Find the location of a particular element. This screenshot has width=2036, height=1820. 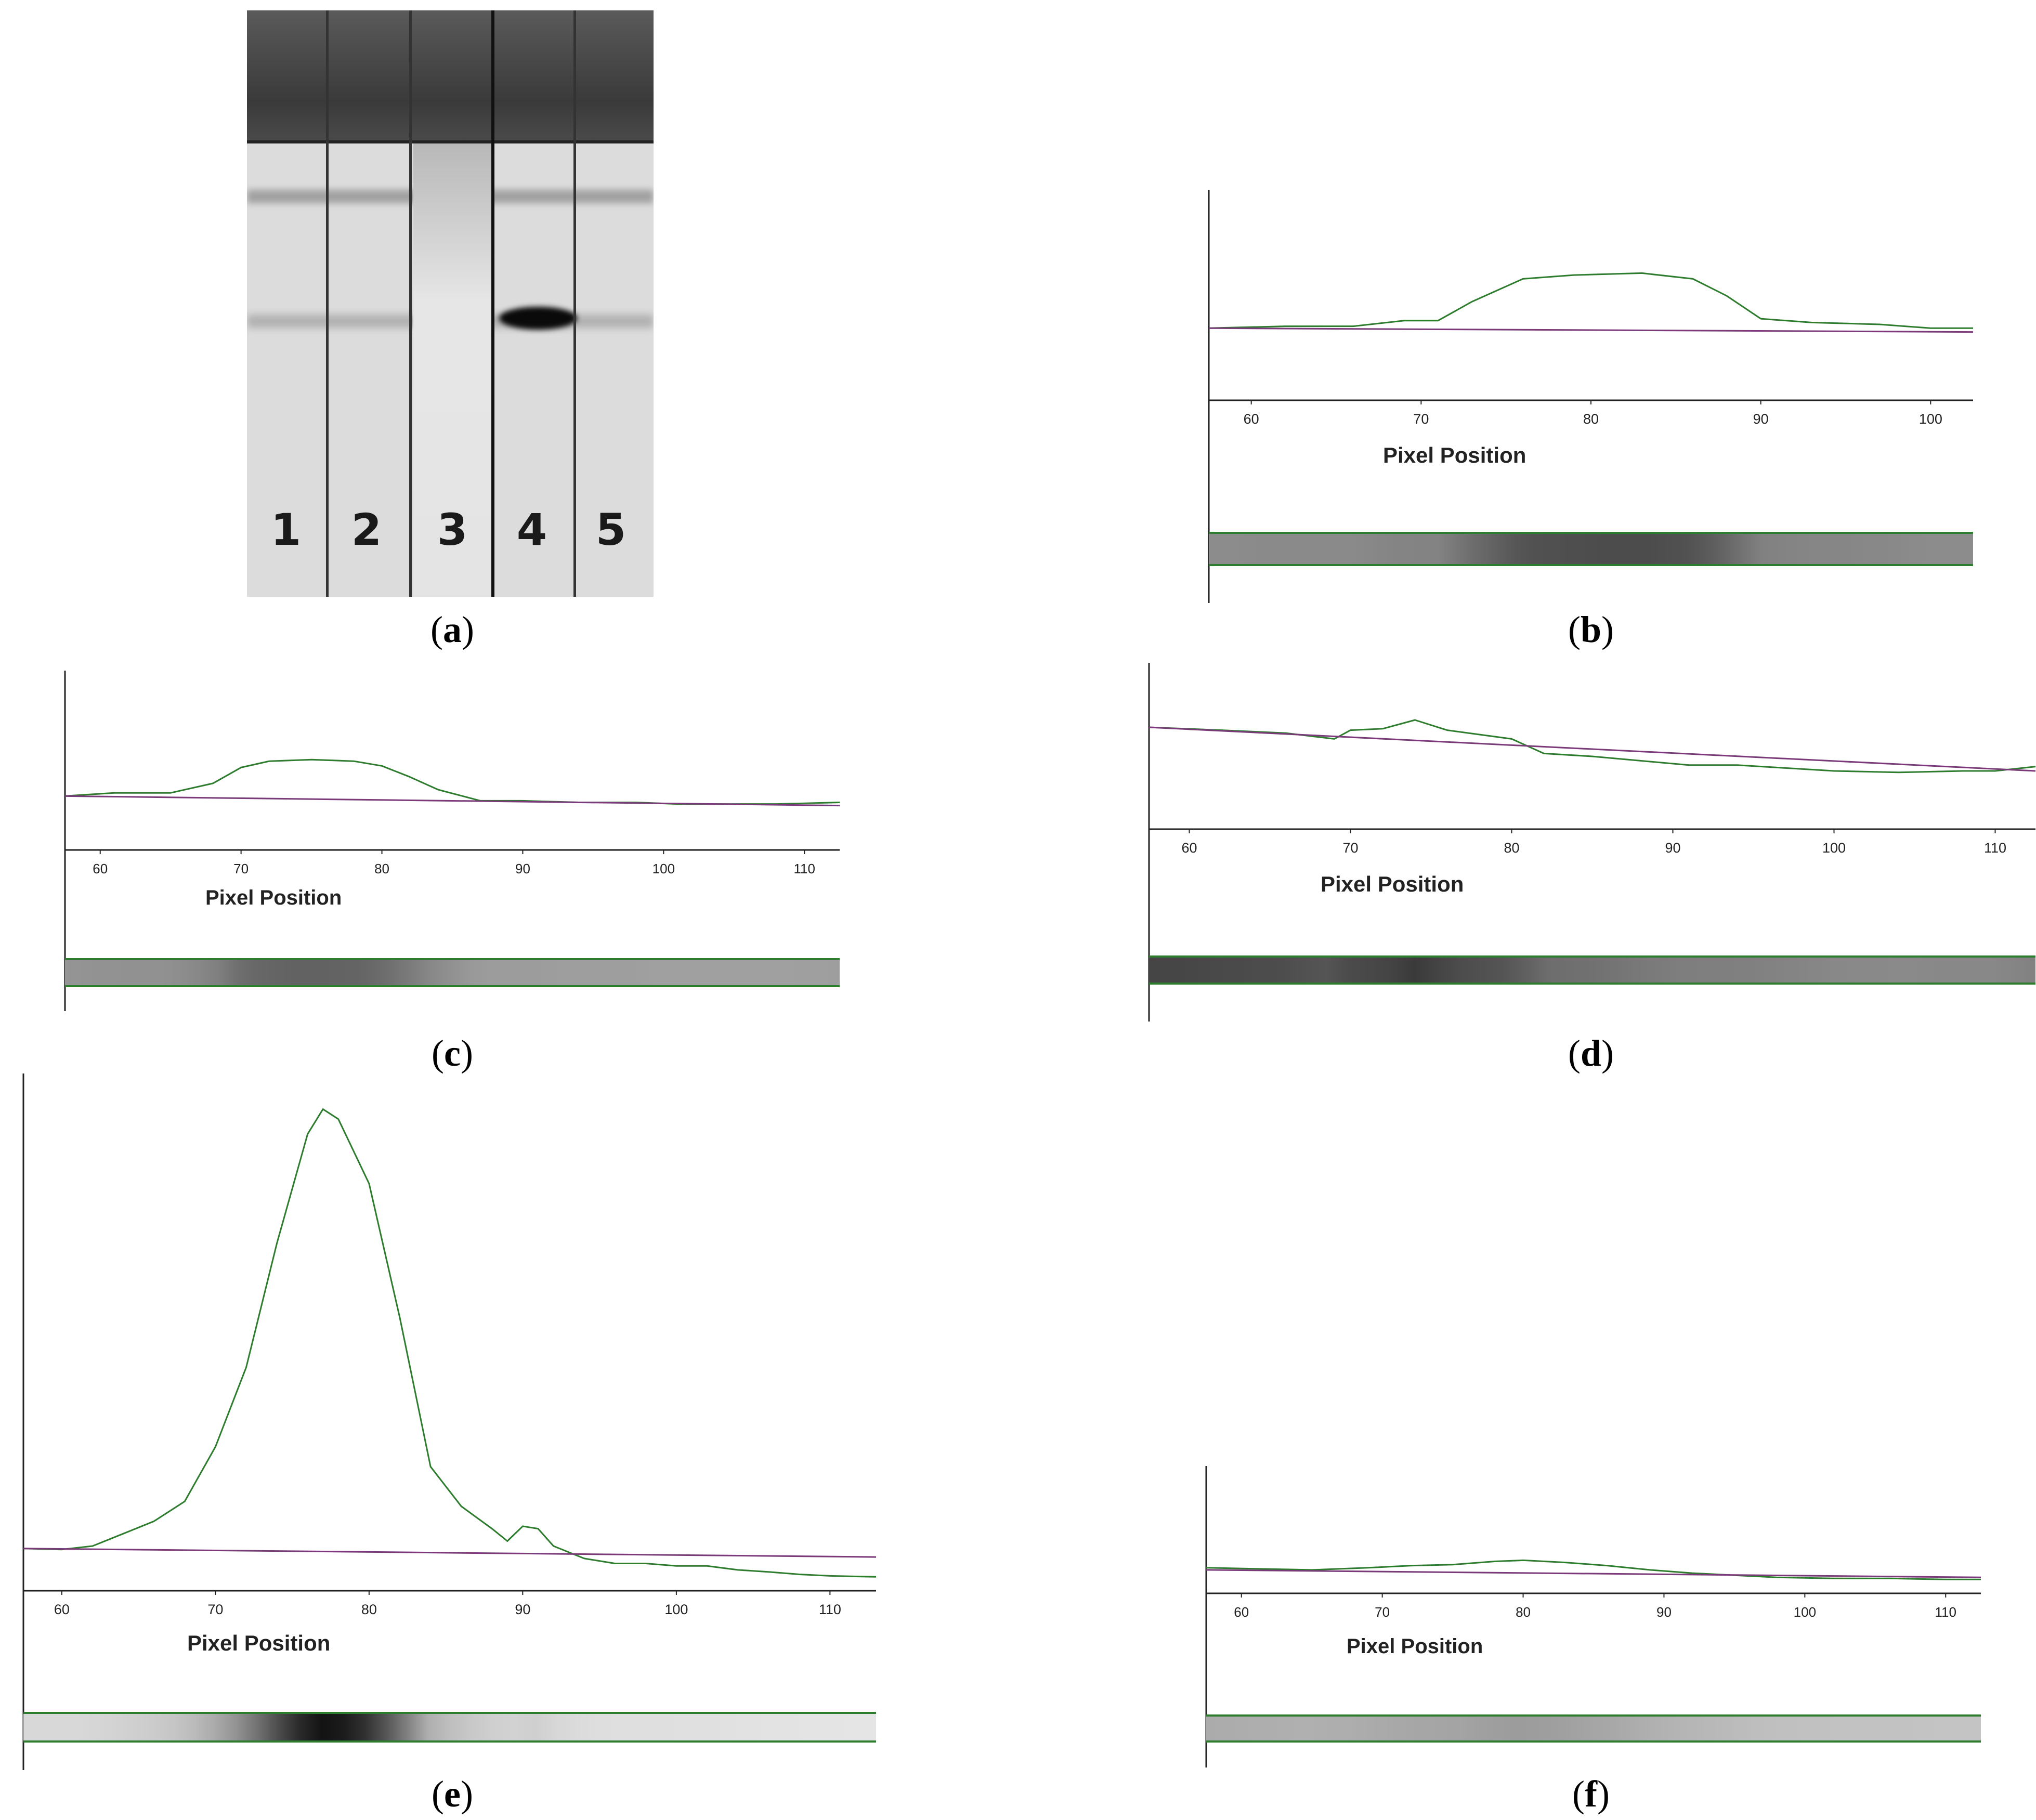

caption-d: (d) is located at coordinates (1591, 1053).